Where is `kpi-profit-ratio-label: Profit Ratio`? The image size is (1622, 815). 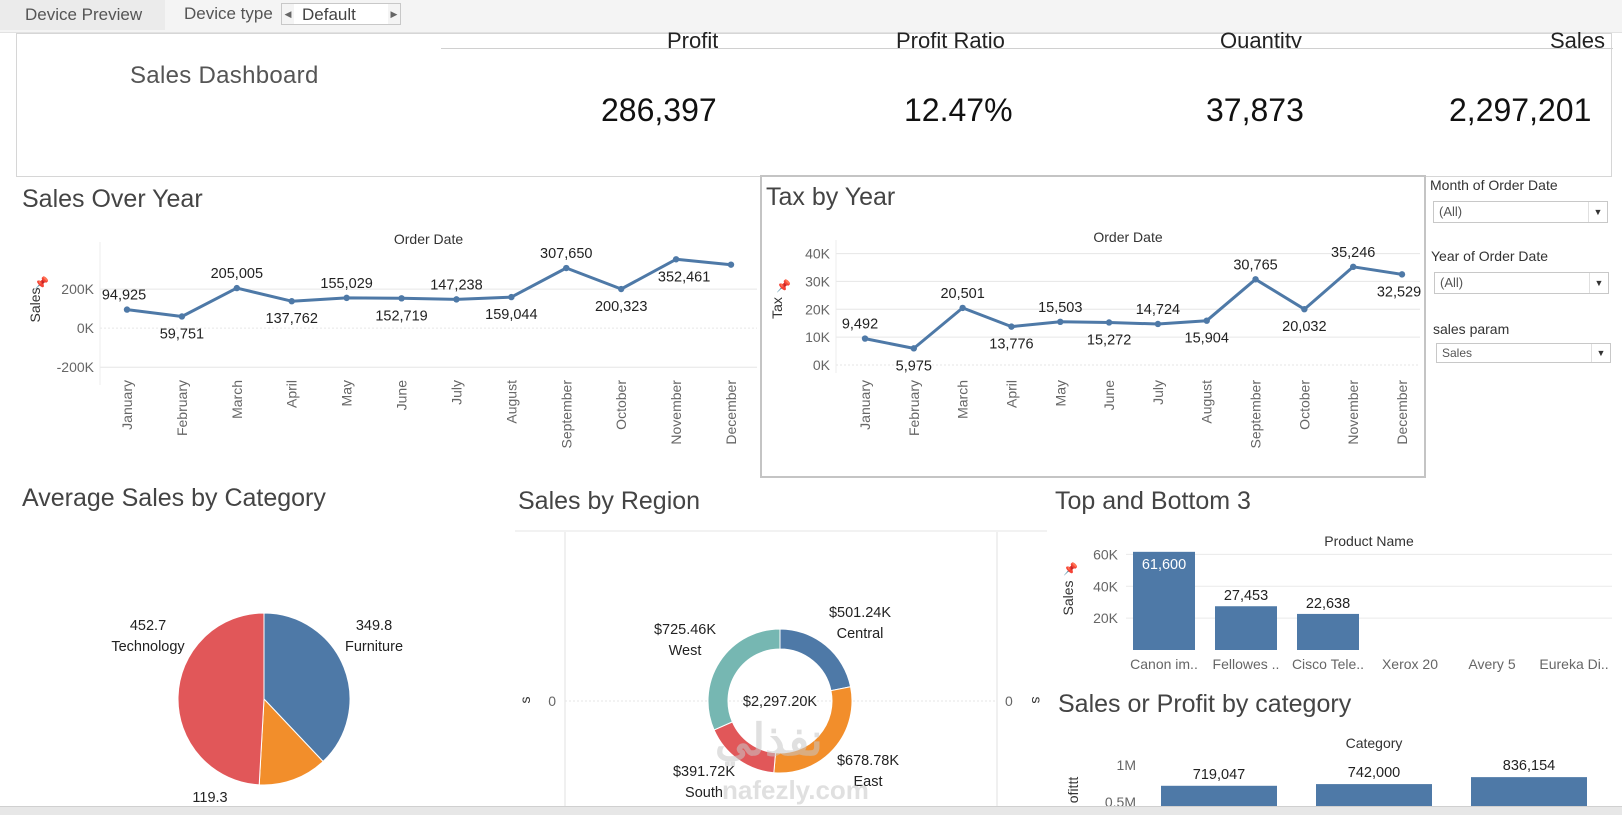
kpi-profit-ratio-label: Profit Ratio is located at coordinates (950, 38).